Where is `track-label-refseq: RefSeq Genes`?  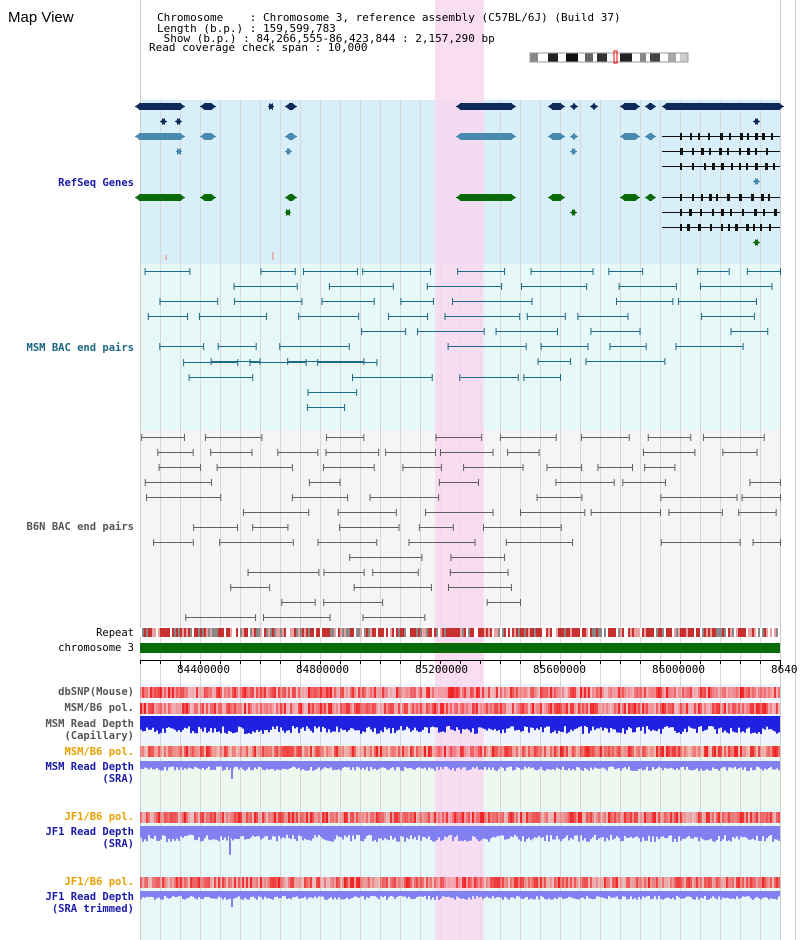
track-label-refseq: RefSeq Genes is located at coordinates (96, 183).